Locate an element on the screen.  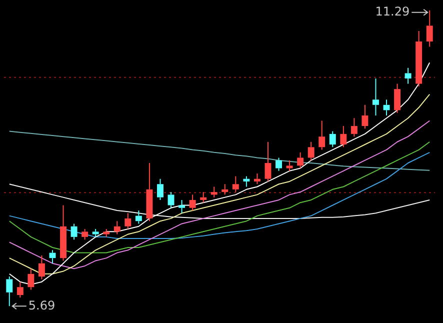
annotation: 5.69 is located at coordinates (42, 305).